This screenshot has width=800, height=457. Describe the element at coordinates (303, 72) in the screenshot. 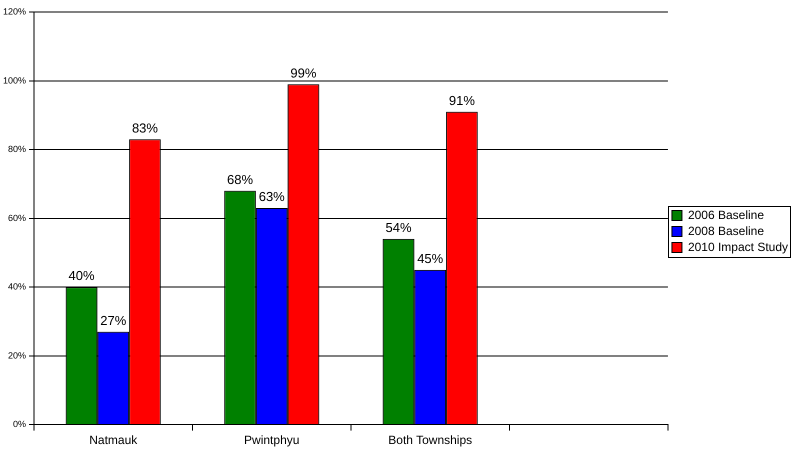

I see `data-label: 99%` at that location.